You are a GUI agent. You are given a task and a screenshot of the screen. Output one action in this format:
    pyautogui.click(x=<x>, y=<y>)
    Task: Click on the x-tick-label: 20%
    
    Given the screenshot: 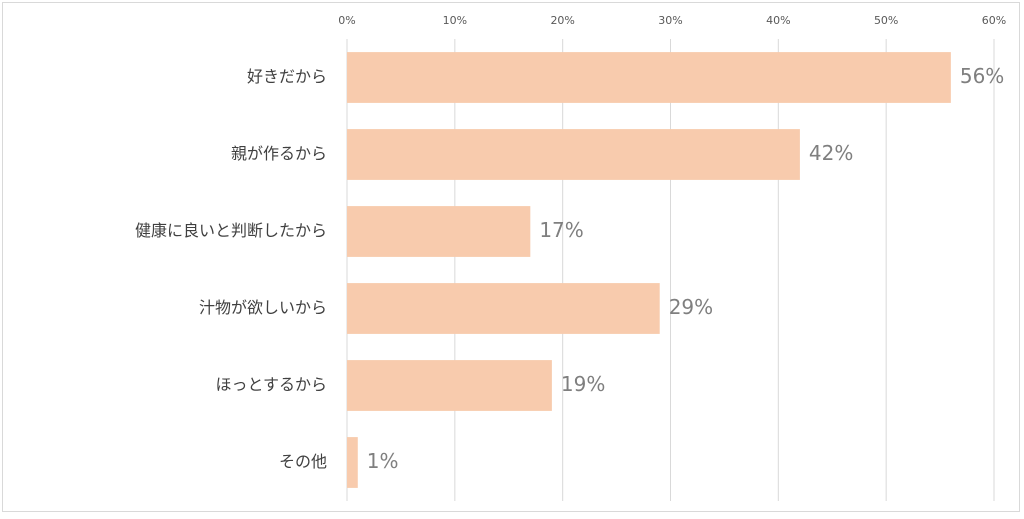 What is the action you would take?
    pyautogui.click(x=562, y=20)
    